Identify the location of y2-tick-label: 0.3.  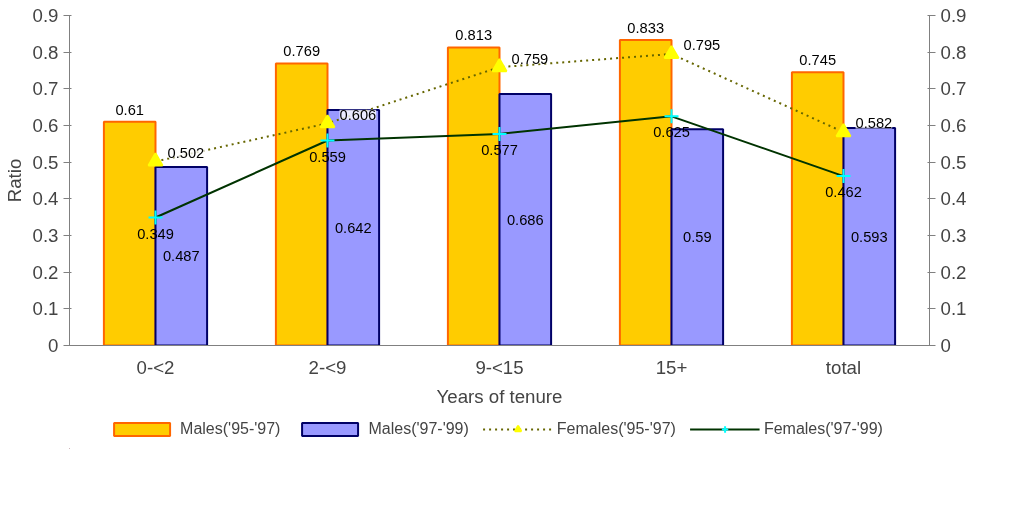
(953, 235).